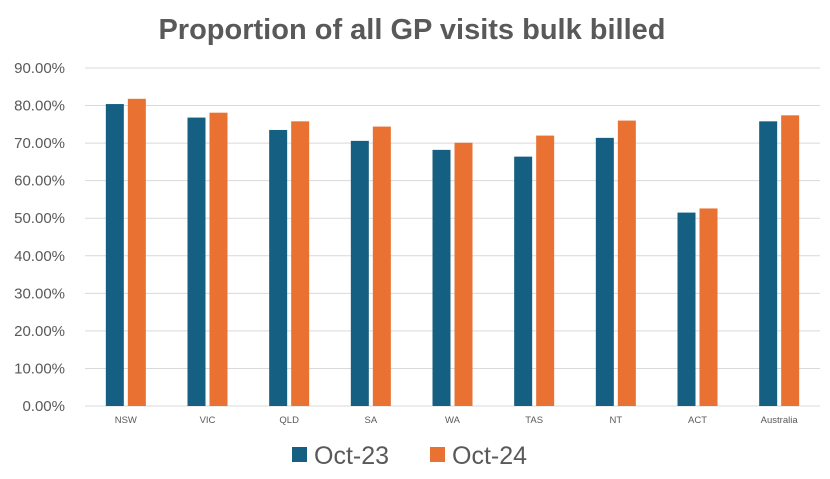  I want to click on y-tick-label: 80.00%, so click(39, 106).